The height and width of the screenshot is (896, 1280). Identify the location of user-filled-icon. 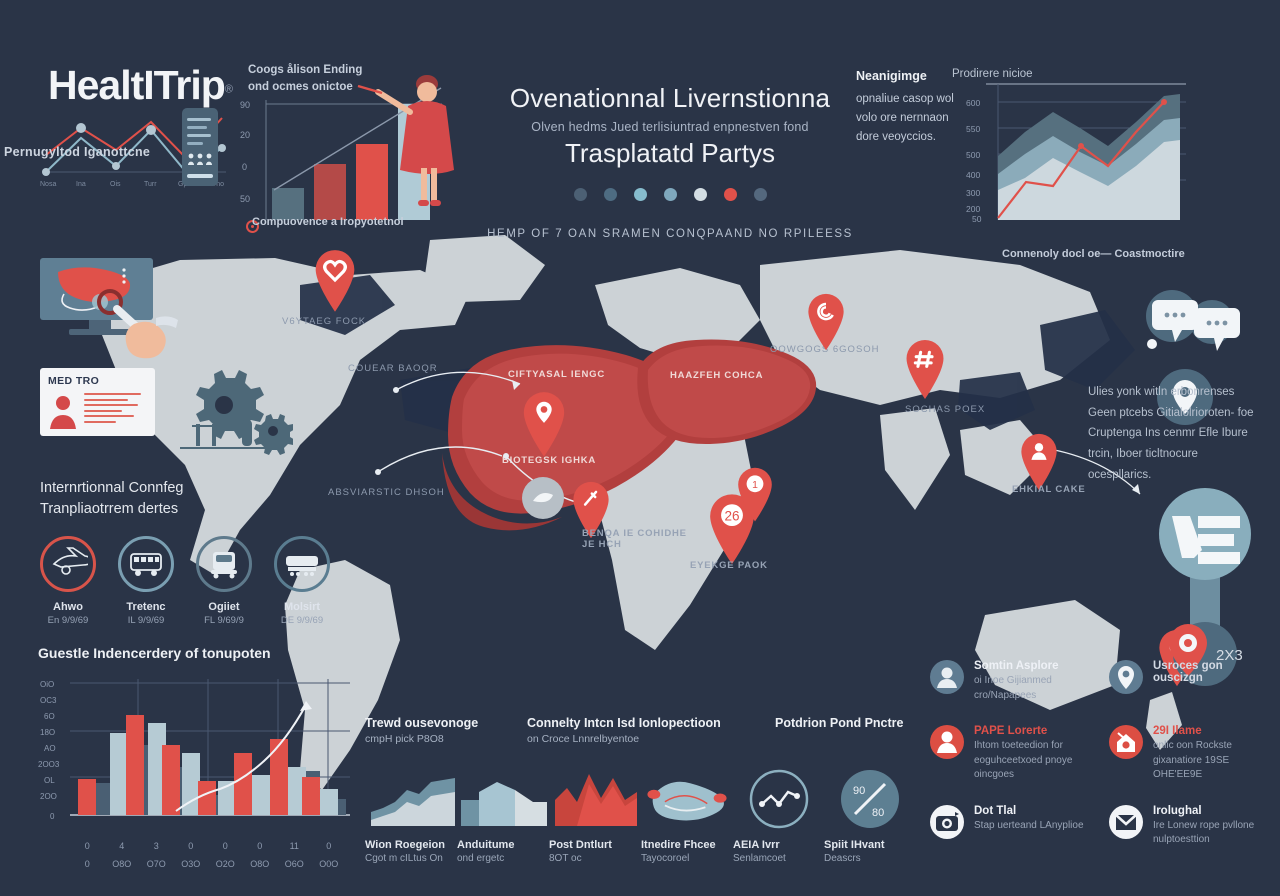
(947, 742).